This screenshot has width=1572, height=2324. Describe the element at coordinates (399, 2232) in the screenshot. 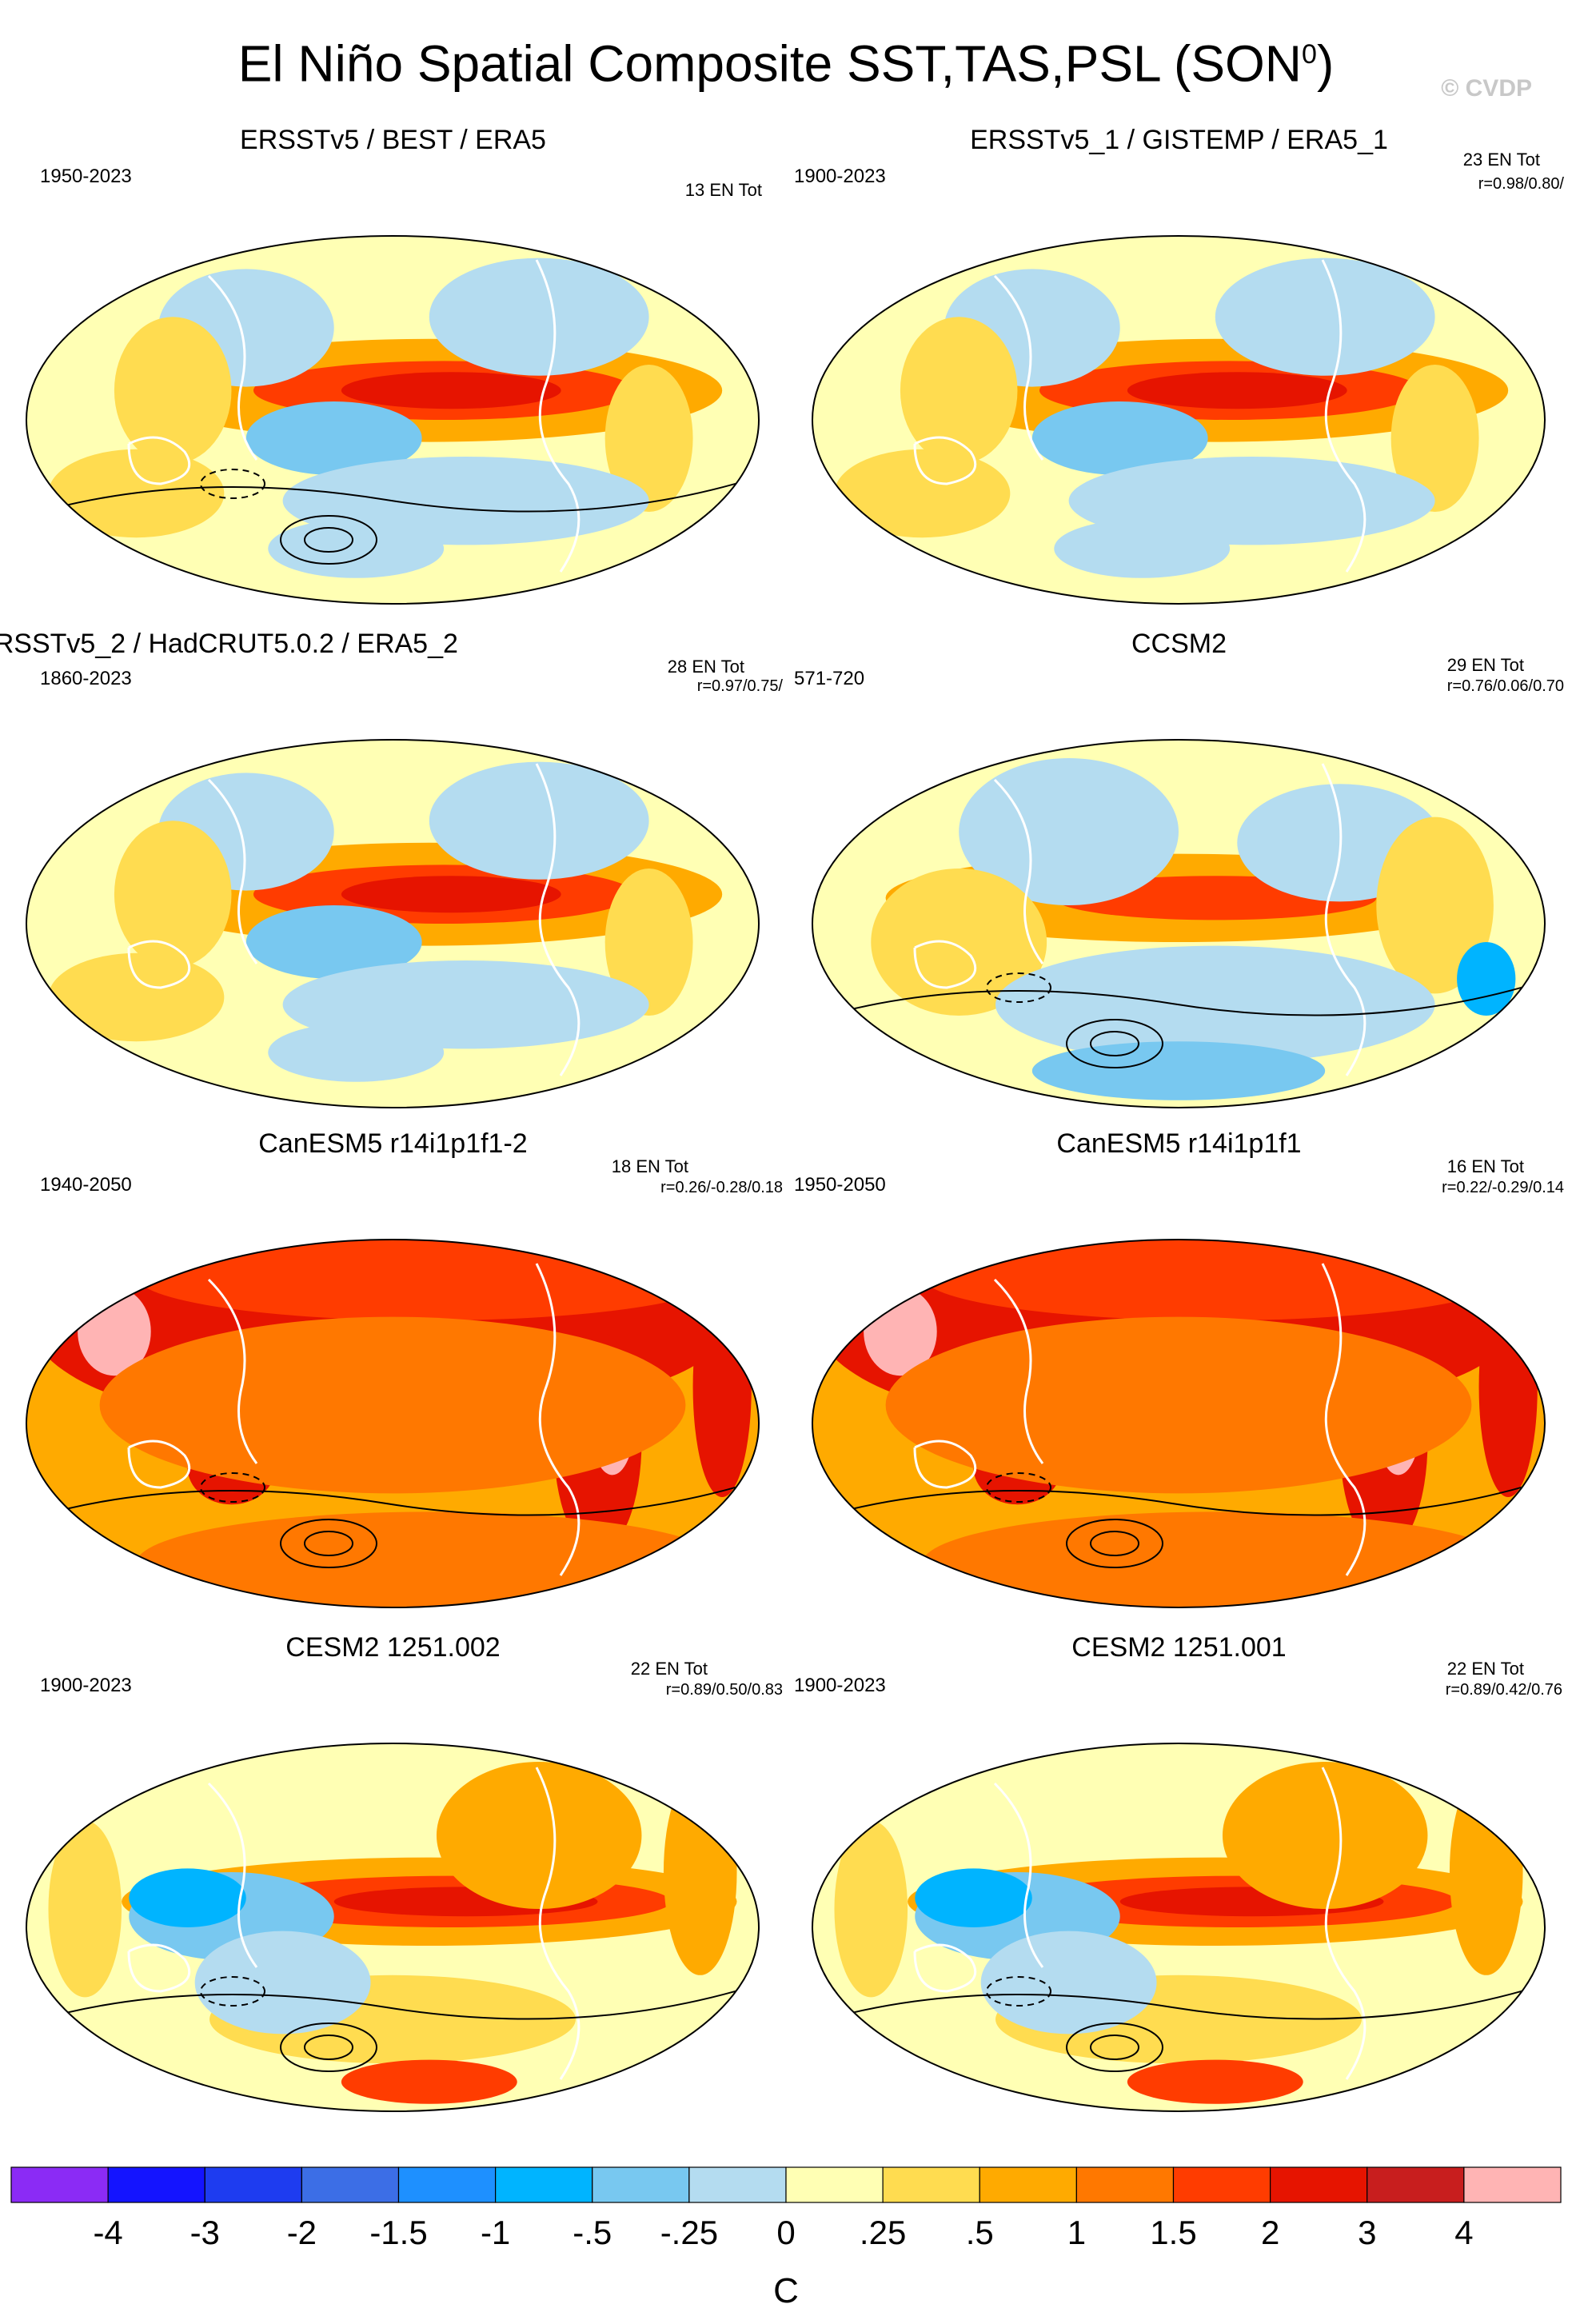

I see `colorbar-tick-label: -1.5` at that location.